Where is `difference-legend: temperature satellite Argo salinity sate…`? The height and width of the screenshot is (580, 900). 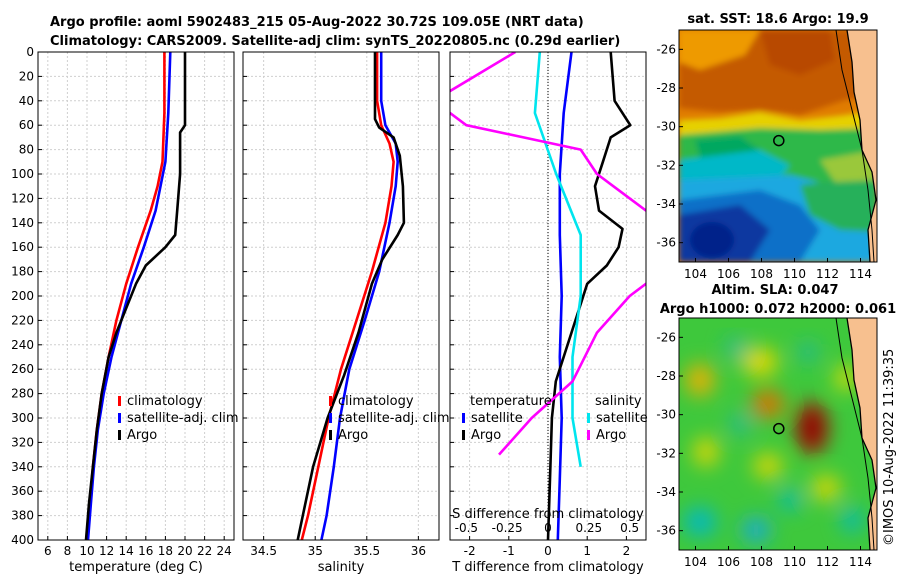 difference-legend: temperature satellite Argo salinity sate… is located at coordinates (555, 418).